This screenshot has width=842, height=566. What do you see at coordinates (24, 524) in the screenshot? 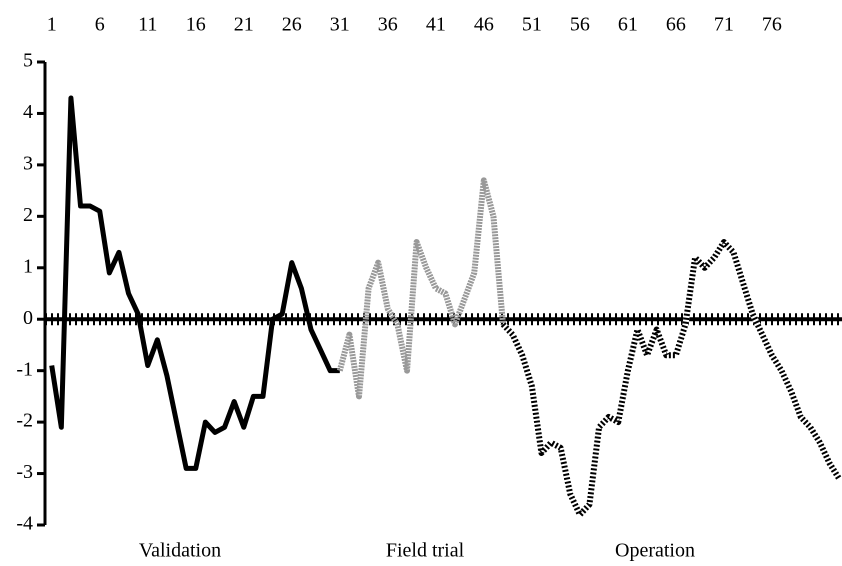
I see `y-tick-label: -4` at bounding box center [24, 524].